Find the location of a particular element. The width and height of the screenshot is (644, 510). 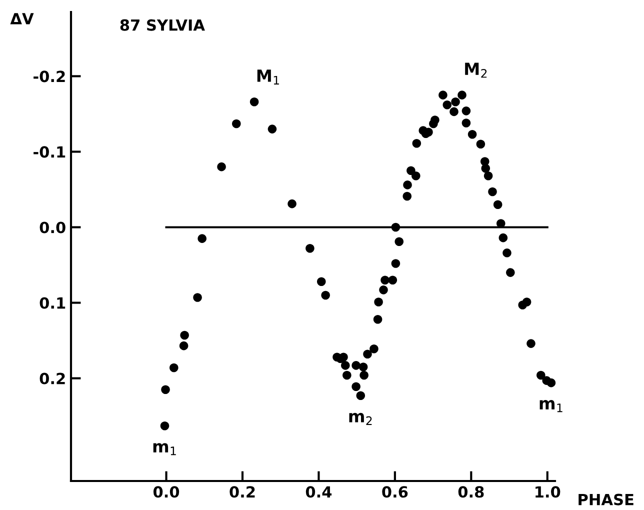

chart-title: 87 SYLVIA is located at coordinates (162, 25).